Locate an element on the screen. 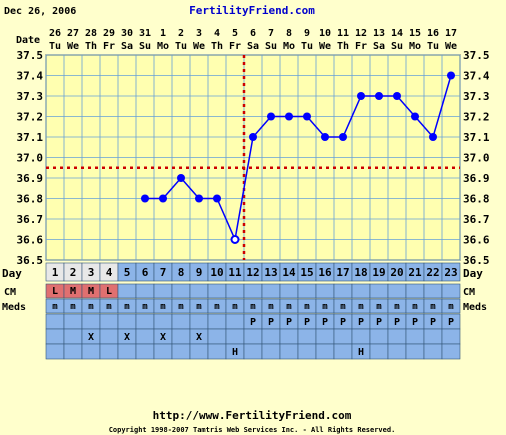 This screenshot has height=435, width=506. weekday-label: Fr is located at coordinates (361, 46).